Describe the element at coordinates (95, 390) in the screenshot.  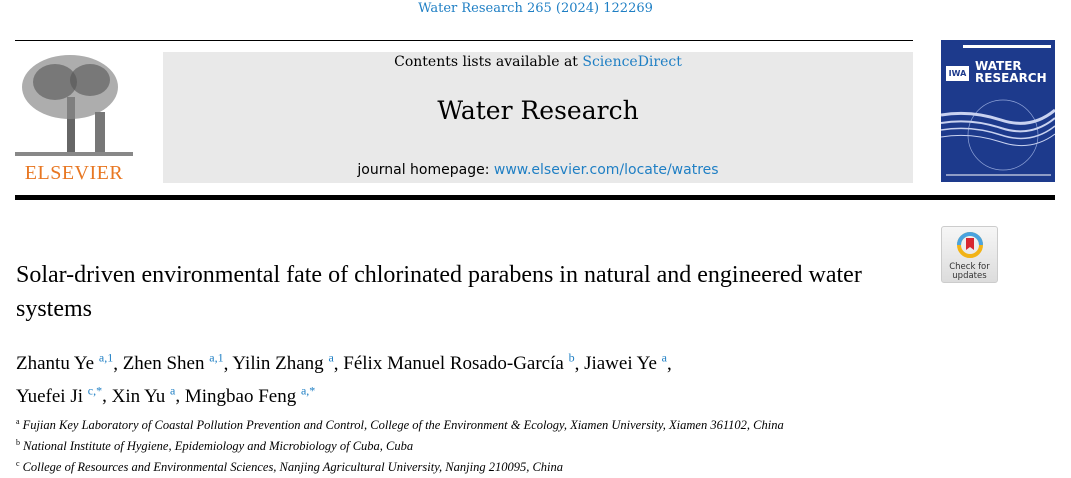
I see `author-affil-link: c,*` at that location.